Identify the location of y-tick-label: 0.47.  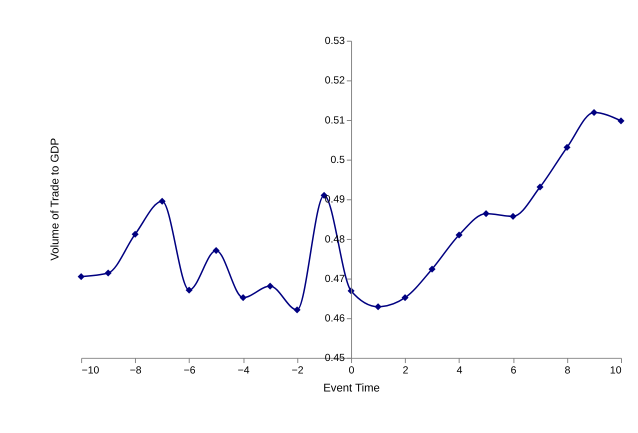
(335, 279).